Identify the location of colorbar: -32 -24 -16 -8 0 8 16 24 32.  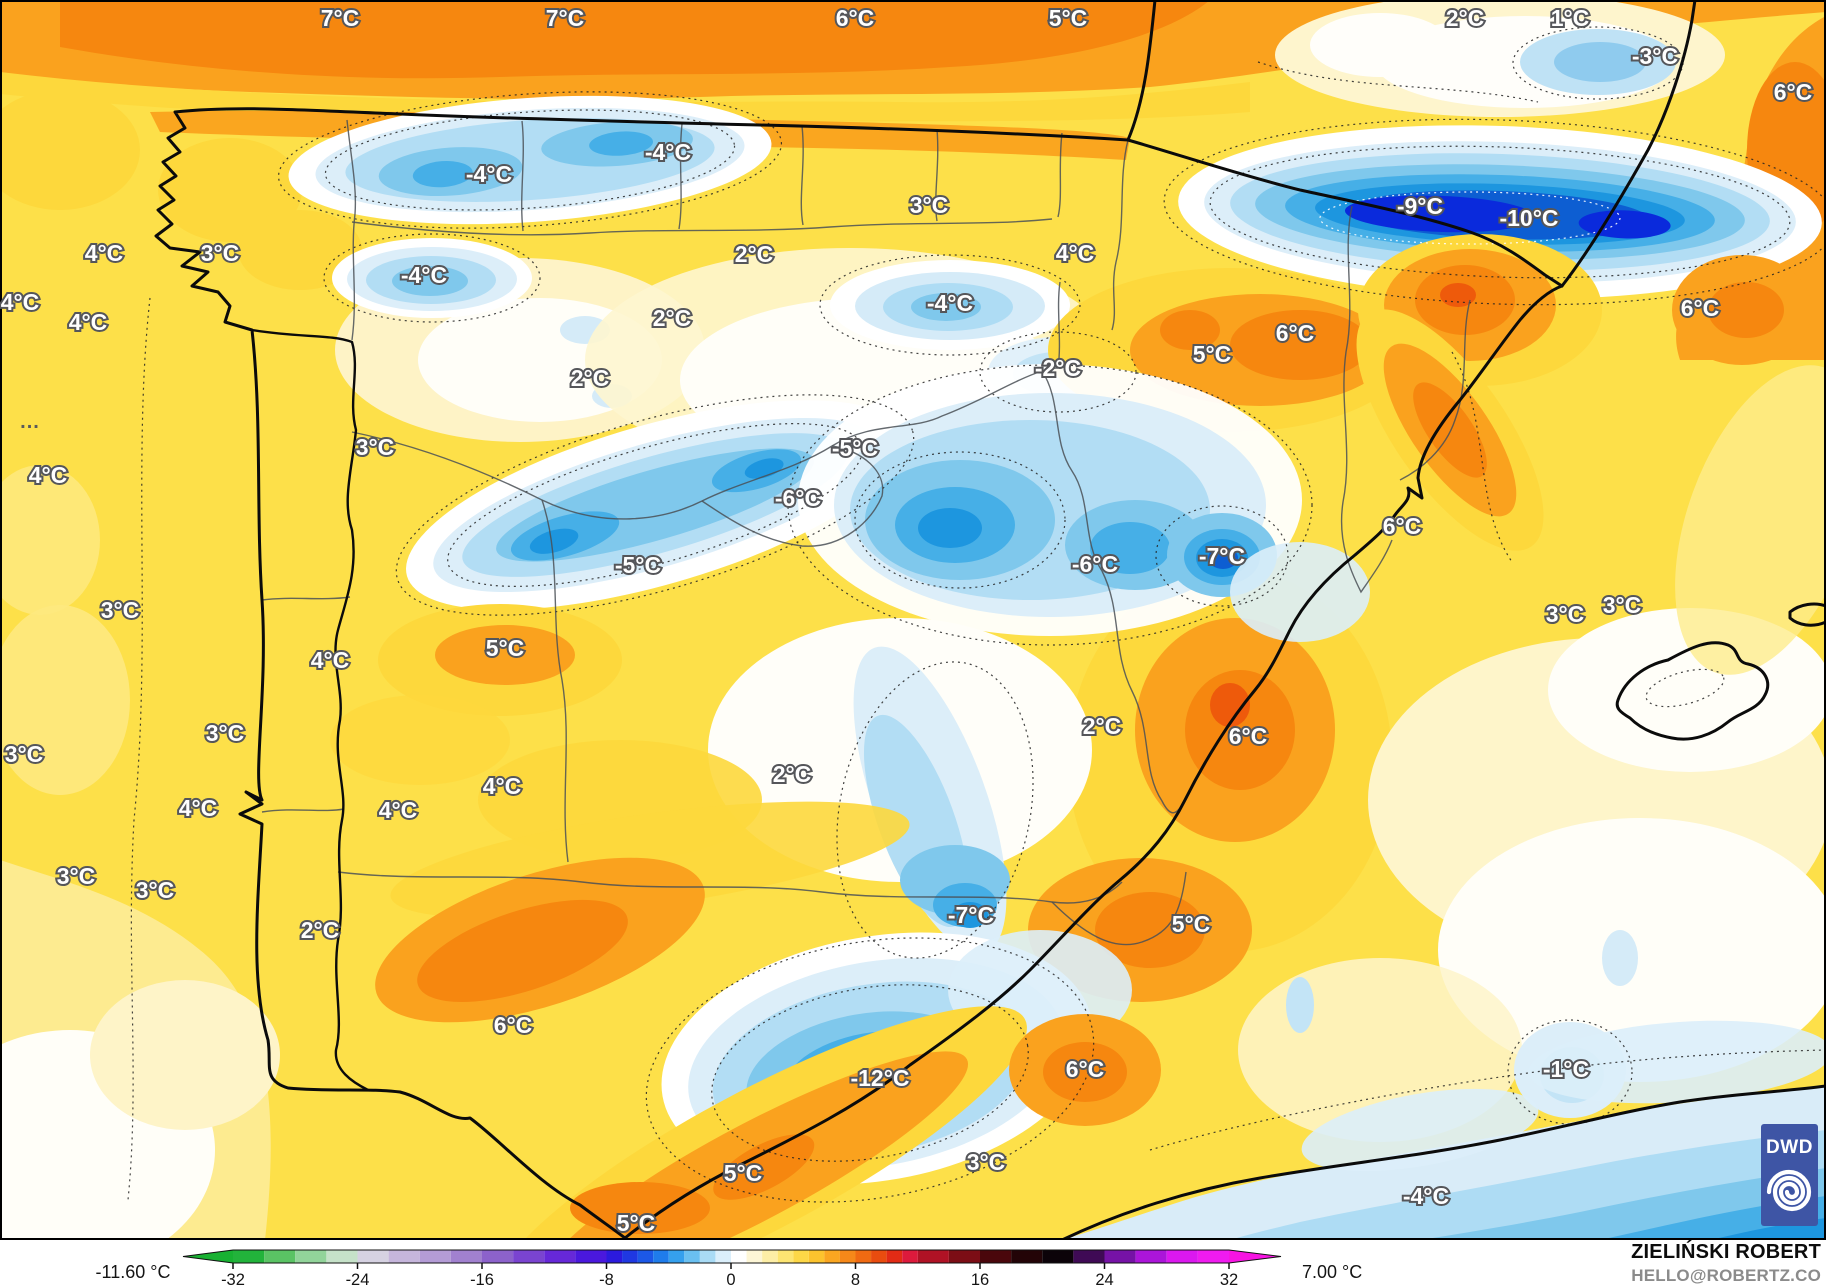
(732, 1268).